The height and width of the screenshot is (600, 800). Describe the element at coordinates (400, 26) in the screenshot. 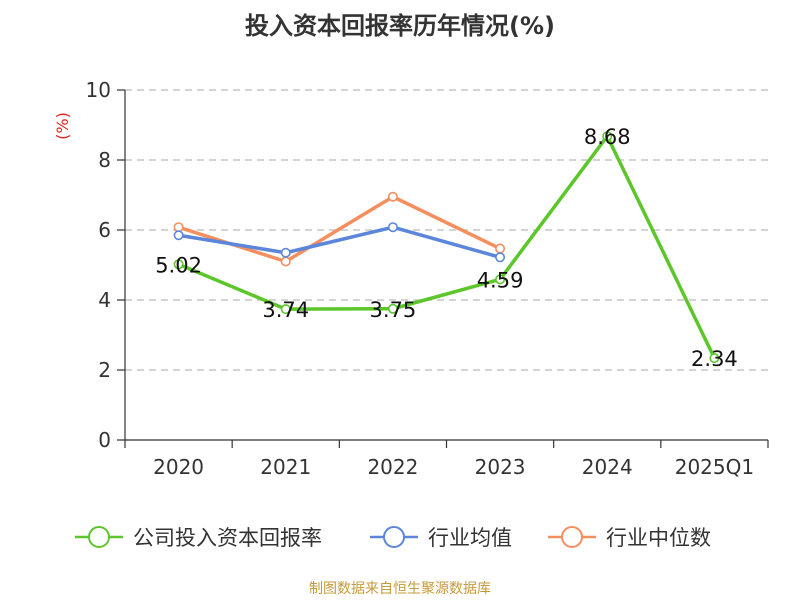

I see `chart-title: 投入资本回报率历年情况(%)` at that location.